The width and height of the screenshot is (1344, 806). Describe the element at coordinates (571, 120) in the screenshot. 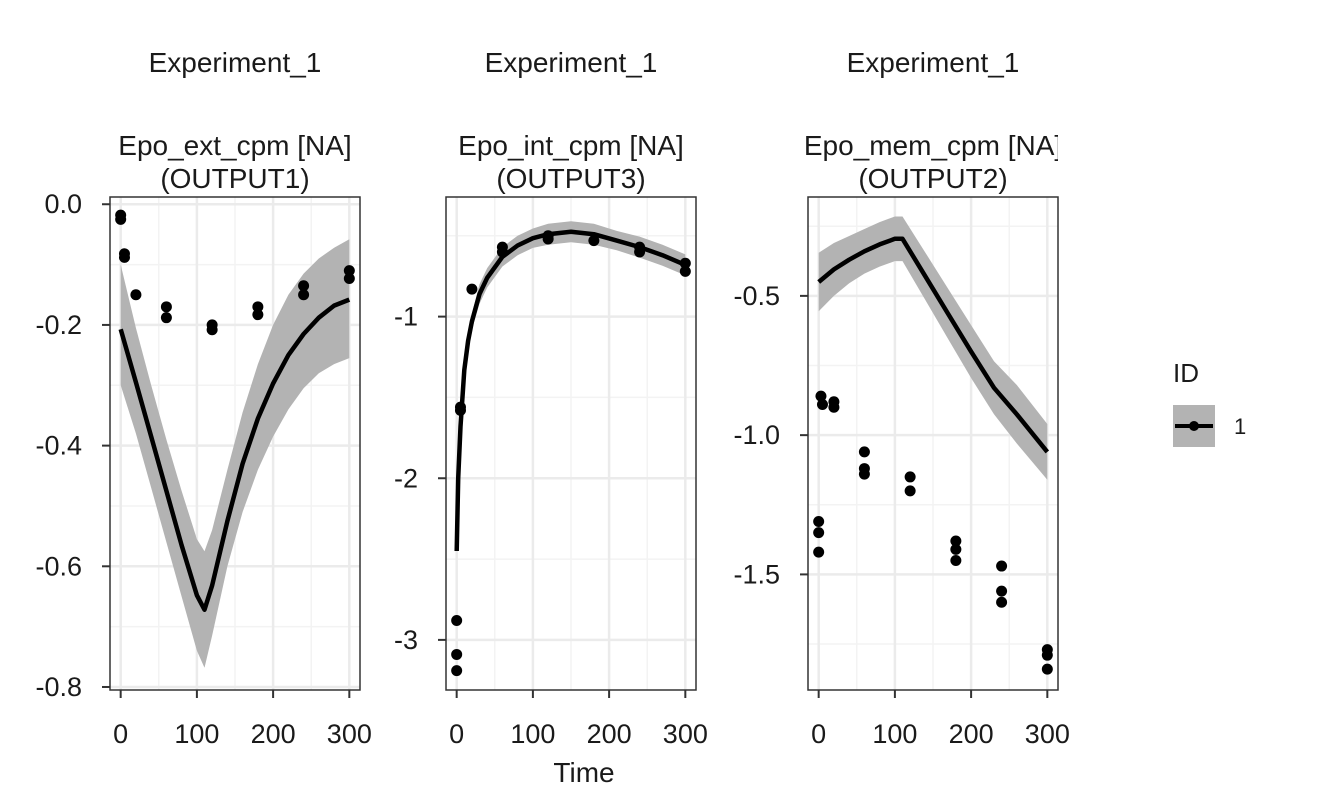

I see `facet-strip: Experiment_1 Epo_int_cpm [NA](OUTPUT3)` at that location.